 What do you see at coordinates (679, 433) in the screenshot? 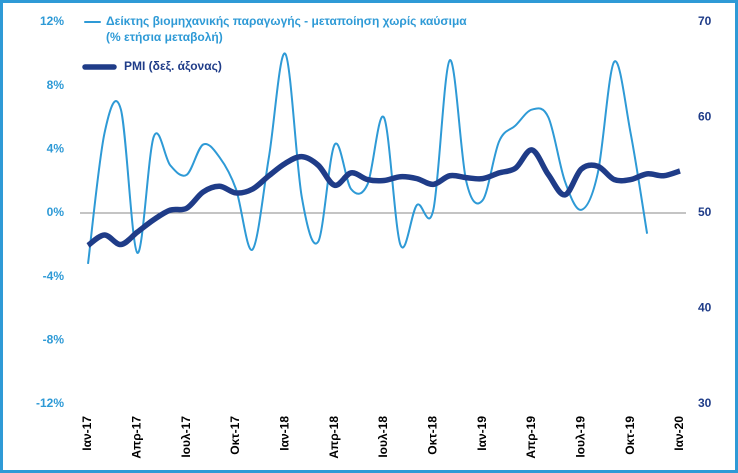
I see `x-tick-label: Ιαν-20` at bounding box center [679, 433].